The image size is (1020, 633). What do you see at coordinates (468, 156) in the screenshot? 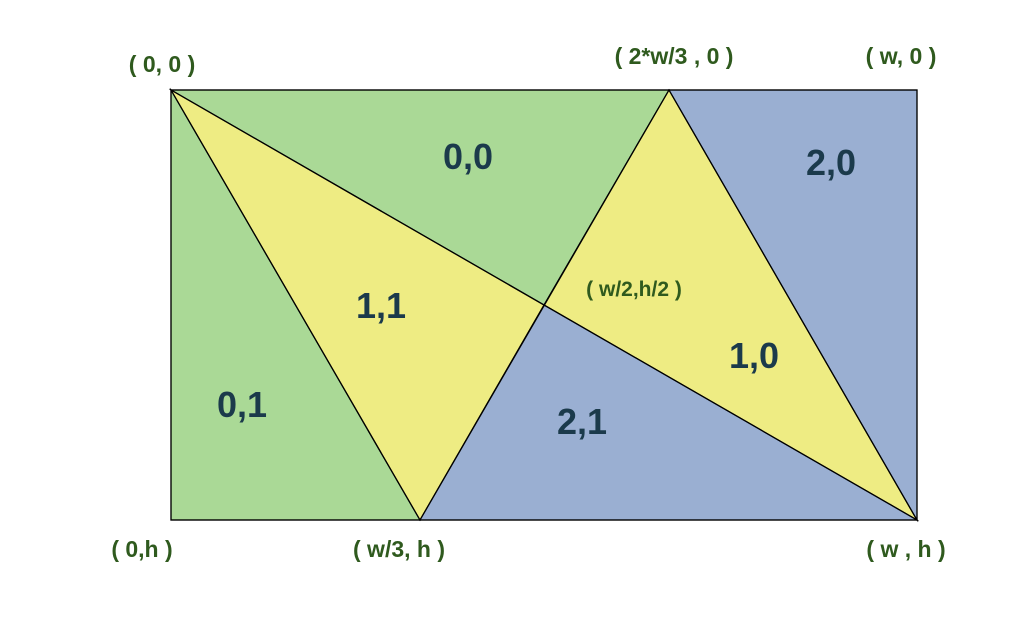
I see `region-label-0-0: 0,0` at bounding box center [468, 156].